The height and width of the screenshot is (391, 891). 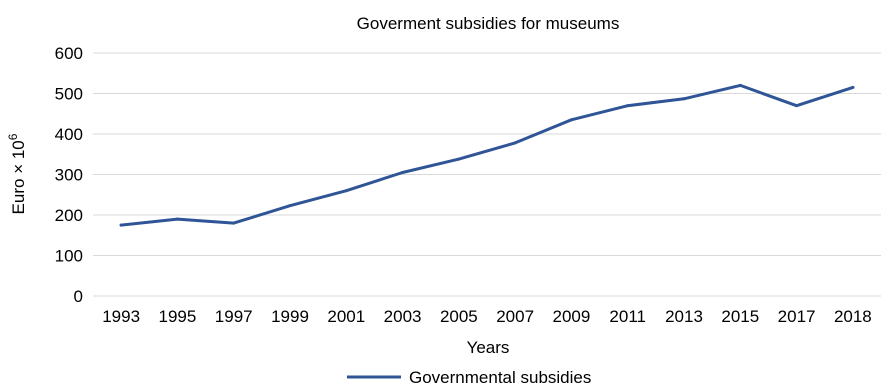 What do you see at coordinates (234, 316) in the screenshot?
I see `x-tick-label: 1997` at bounding box center [234, 316].